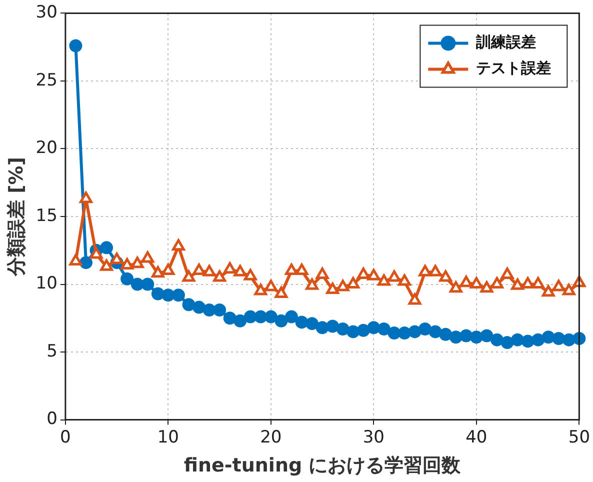  Describe the element at coordinates (65, 437) in the screenshot. I see `x-tick-label: 0` at that location.